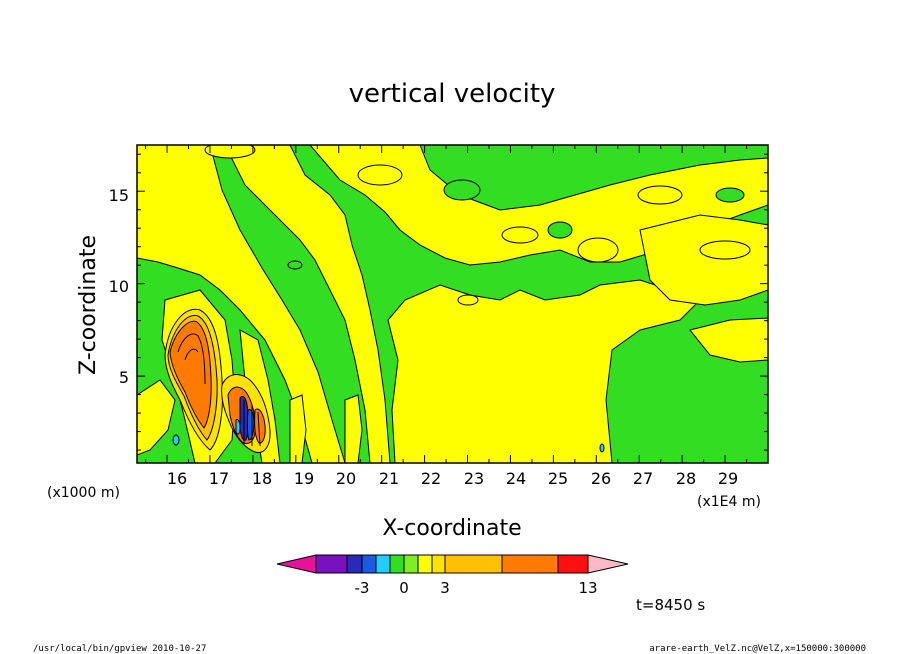 The width and height of the screenshot is (904, 654). Describe the element at coordinates (608, 564) in the screenshot. I see `colorbar-extend-high` at that location.